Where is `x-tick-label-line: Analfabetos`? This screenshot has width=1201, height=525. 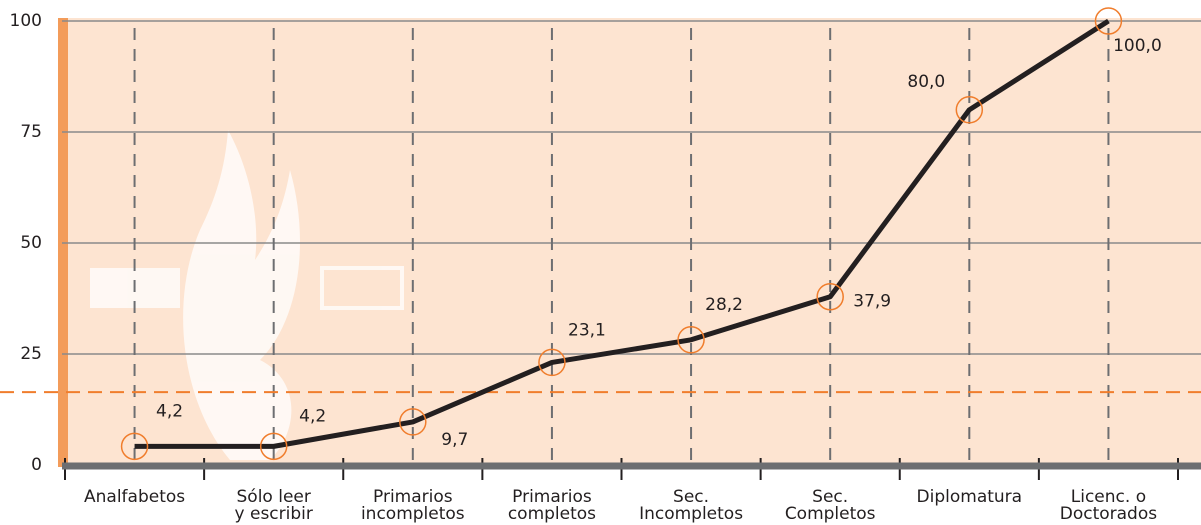
x-tick-label-line: Analfabetos is located at coordinates (134, 497).